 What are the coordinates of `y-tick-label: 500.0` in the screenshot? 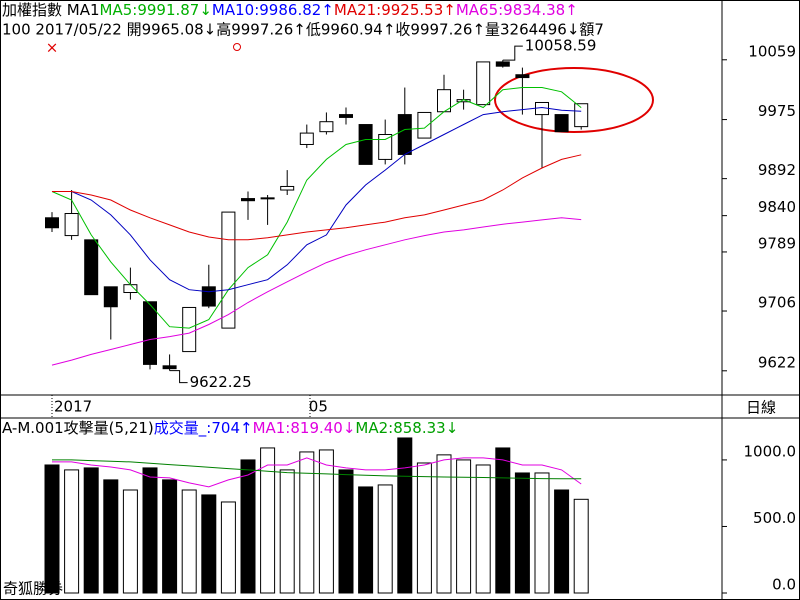 It's located at (774, 518).